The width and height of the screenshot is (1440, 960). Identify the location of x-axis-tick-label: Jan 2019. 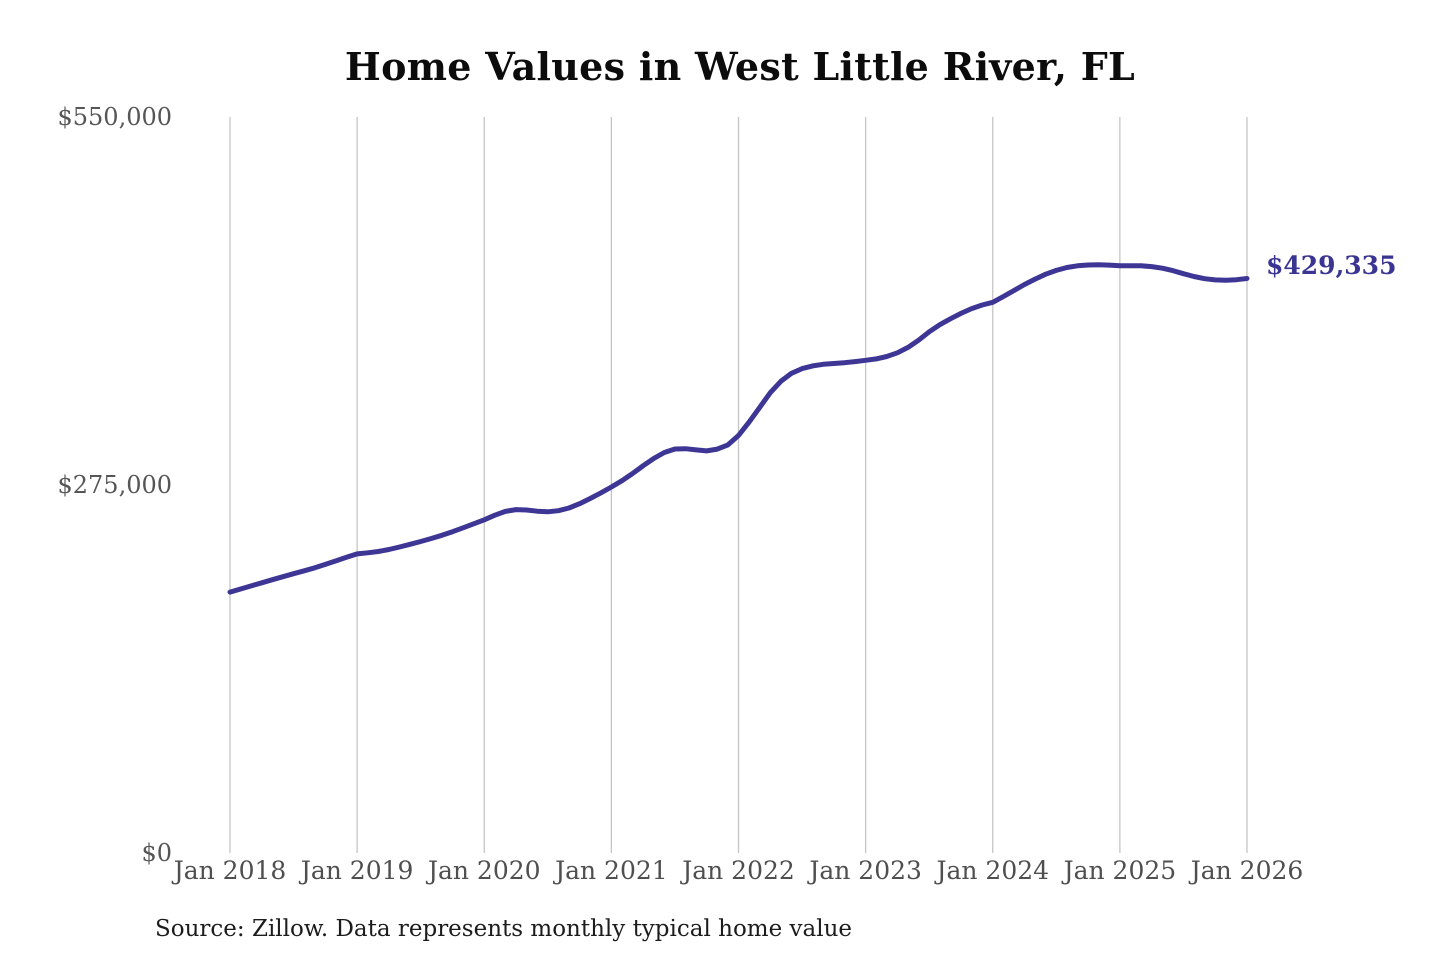
(357, 870).